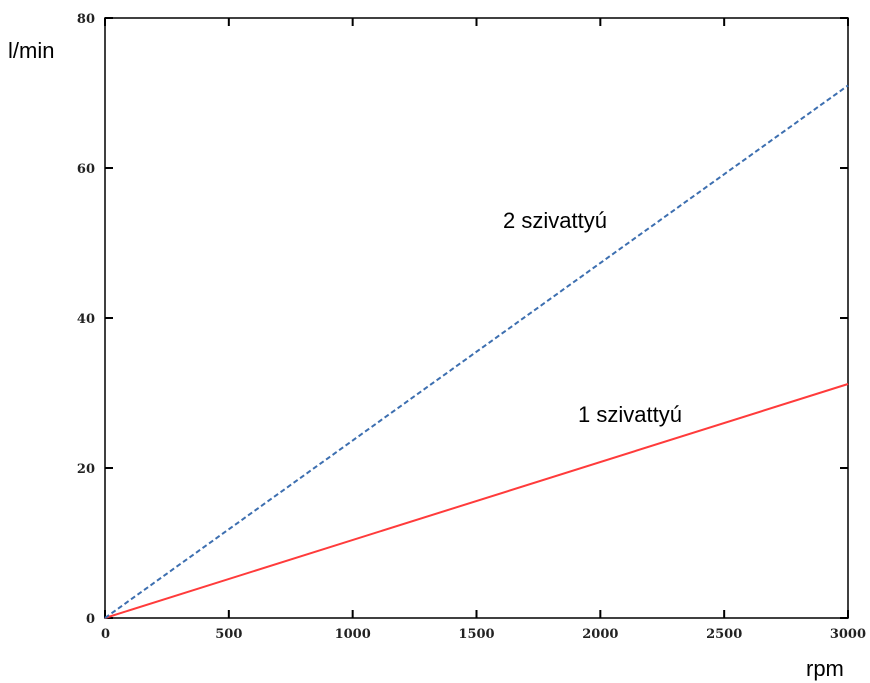 The image size is (870, 683). I want to click on series-label: 1 szivattyú, so click(630, 414).